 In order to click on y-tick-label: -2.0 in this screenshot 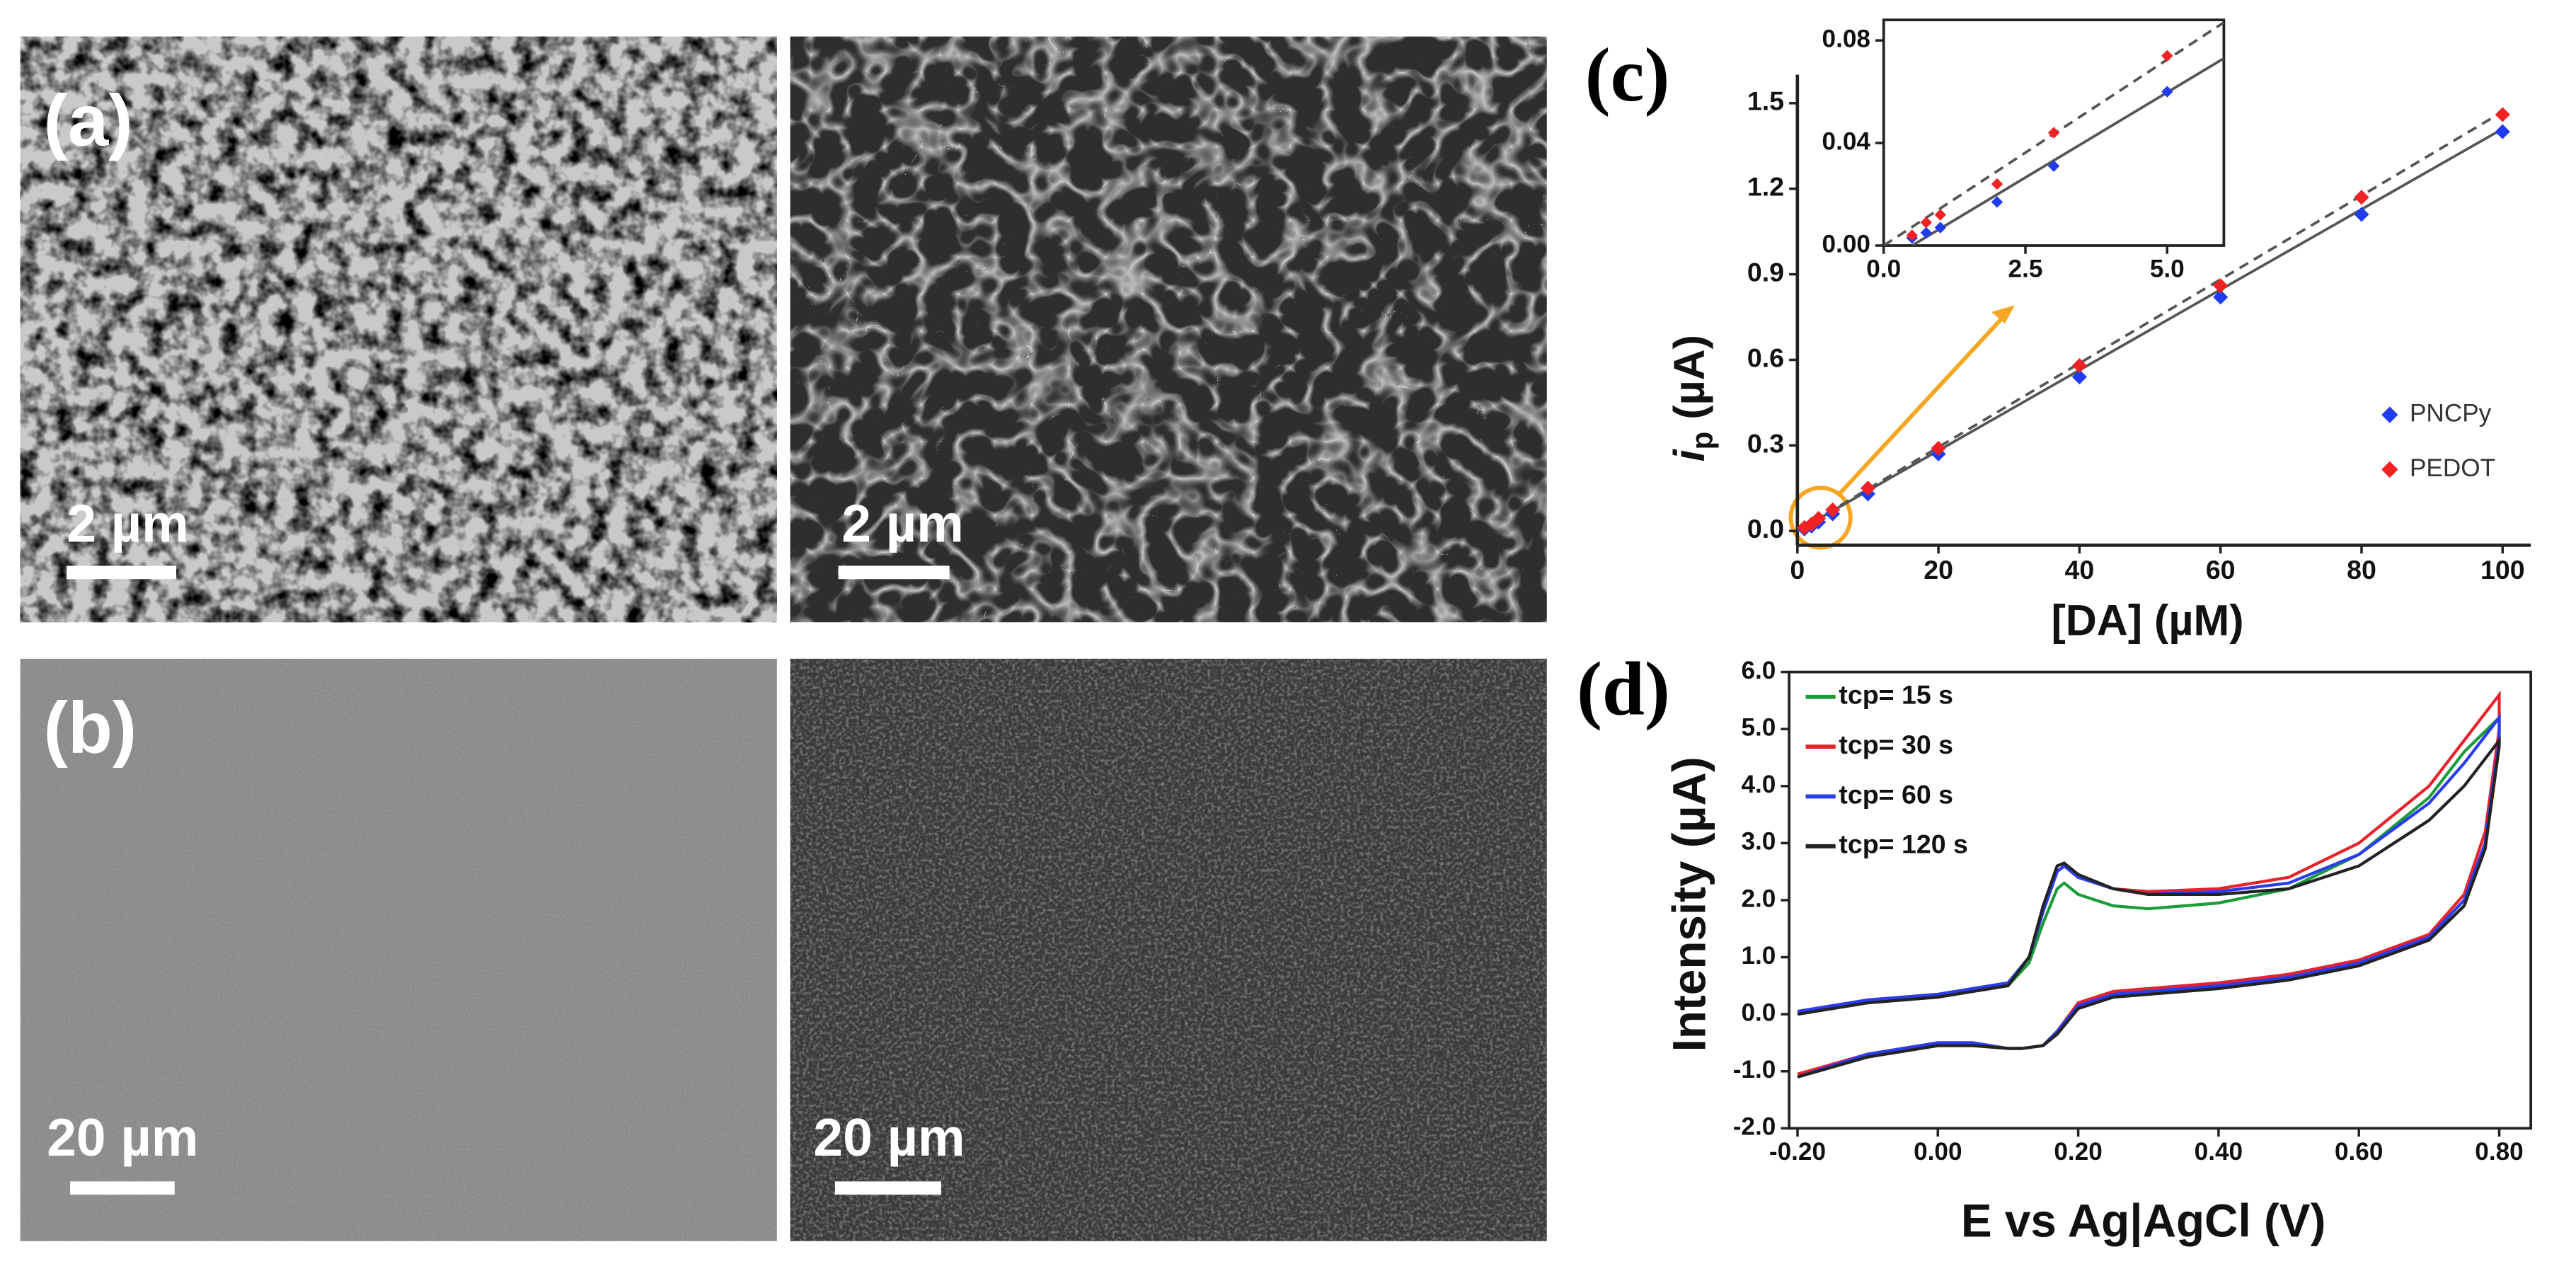, I will do `click(1755, 1127)`.